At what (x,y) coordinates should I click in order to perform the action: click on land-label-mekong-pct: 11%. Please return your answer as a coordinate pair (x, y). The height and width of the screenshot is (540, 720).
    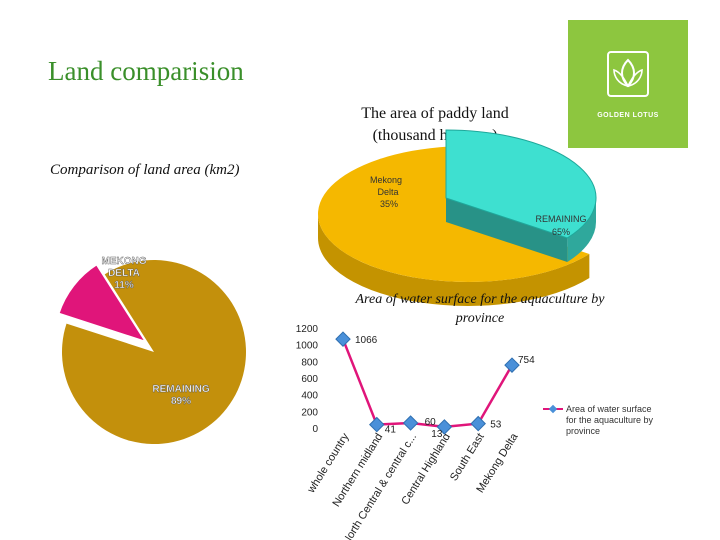
    Looking at the image, I should click on (124, 285).